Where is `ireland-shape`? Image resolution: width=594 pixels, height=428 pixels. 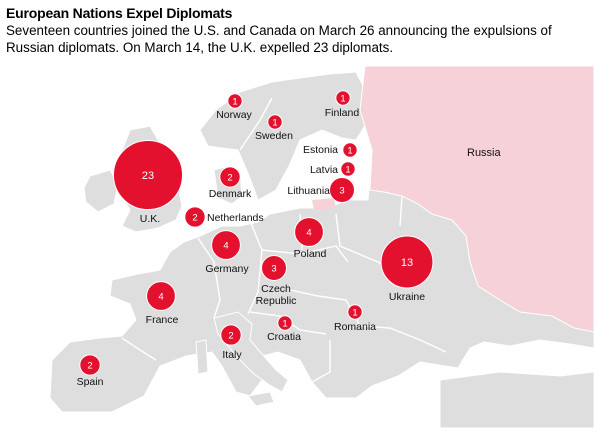
ireland-shape is located at coordinates (101, 191).